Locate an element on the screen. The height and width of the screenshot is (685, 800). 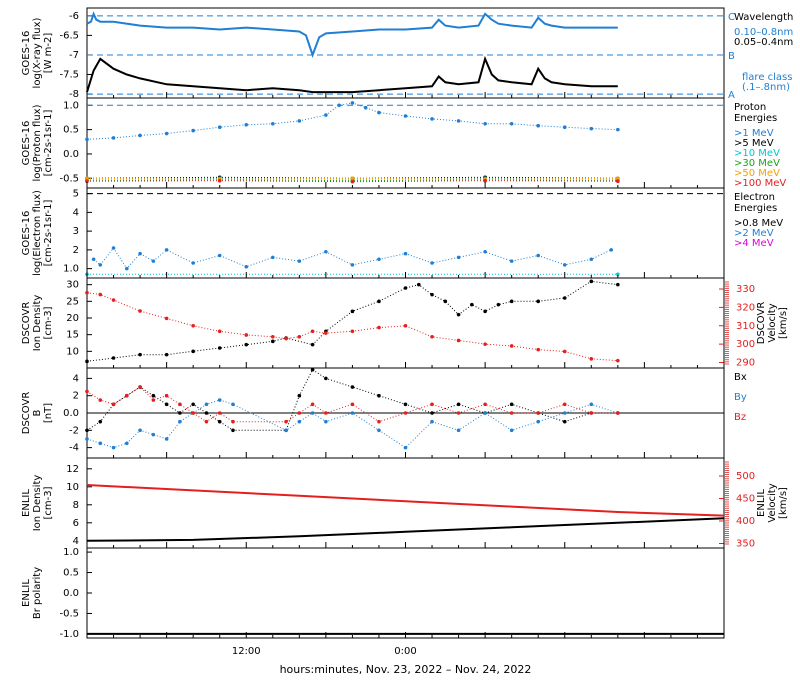
series-line is located at coordinates (405, 529).